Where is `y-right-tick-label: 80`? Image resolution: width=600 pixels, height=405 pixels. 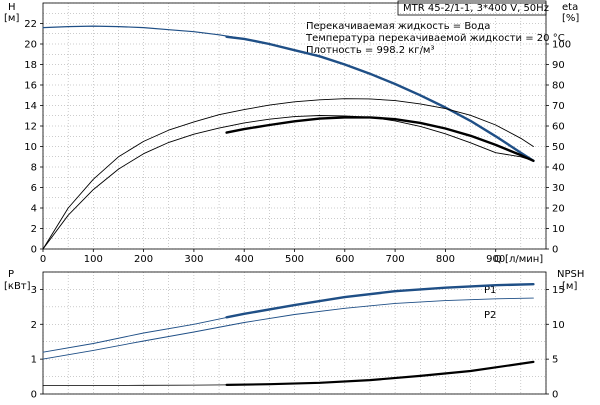
y-right-tick-label: 80 is located at coordinates (558, 86).